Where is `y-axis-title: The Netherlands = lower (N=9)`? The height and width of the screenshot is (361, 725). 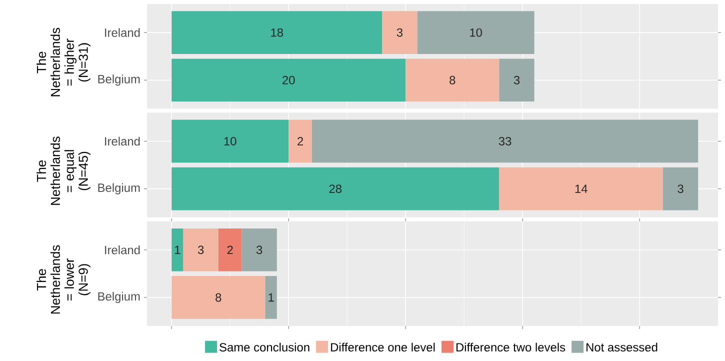 y-axis-title: The Netherlands = lower (N=9) is located at coordinates (63, 279).